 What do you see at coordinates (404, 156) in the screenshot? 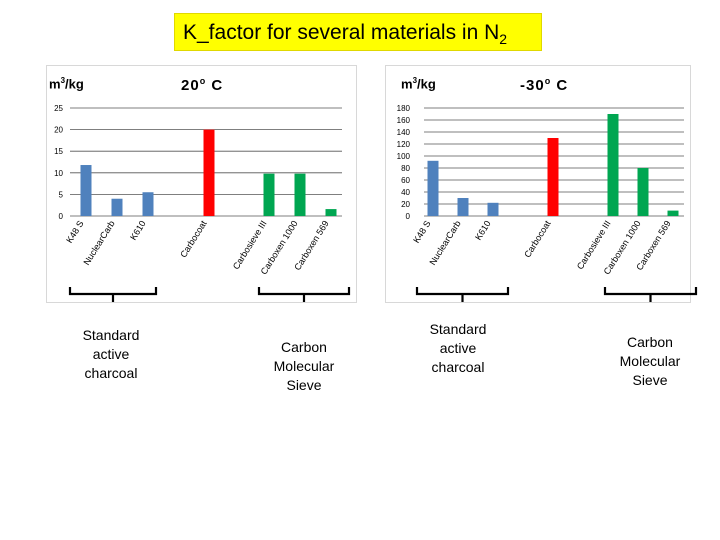
I see `right-ytick-label-5: 100` at bounding box center [404, 156].